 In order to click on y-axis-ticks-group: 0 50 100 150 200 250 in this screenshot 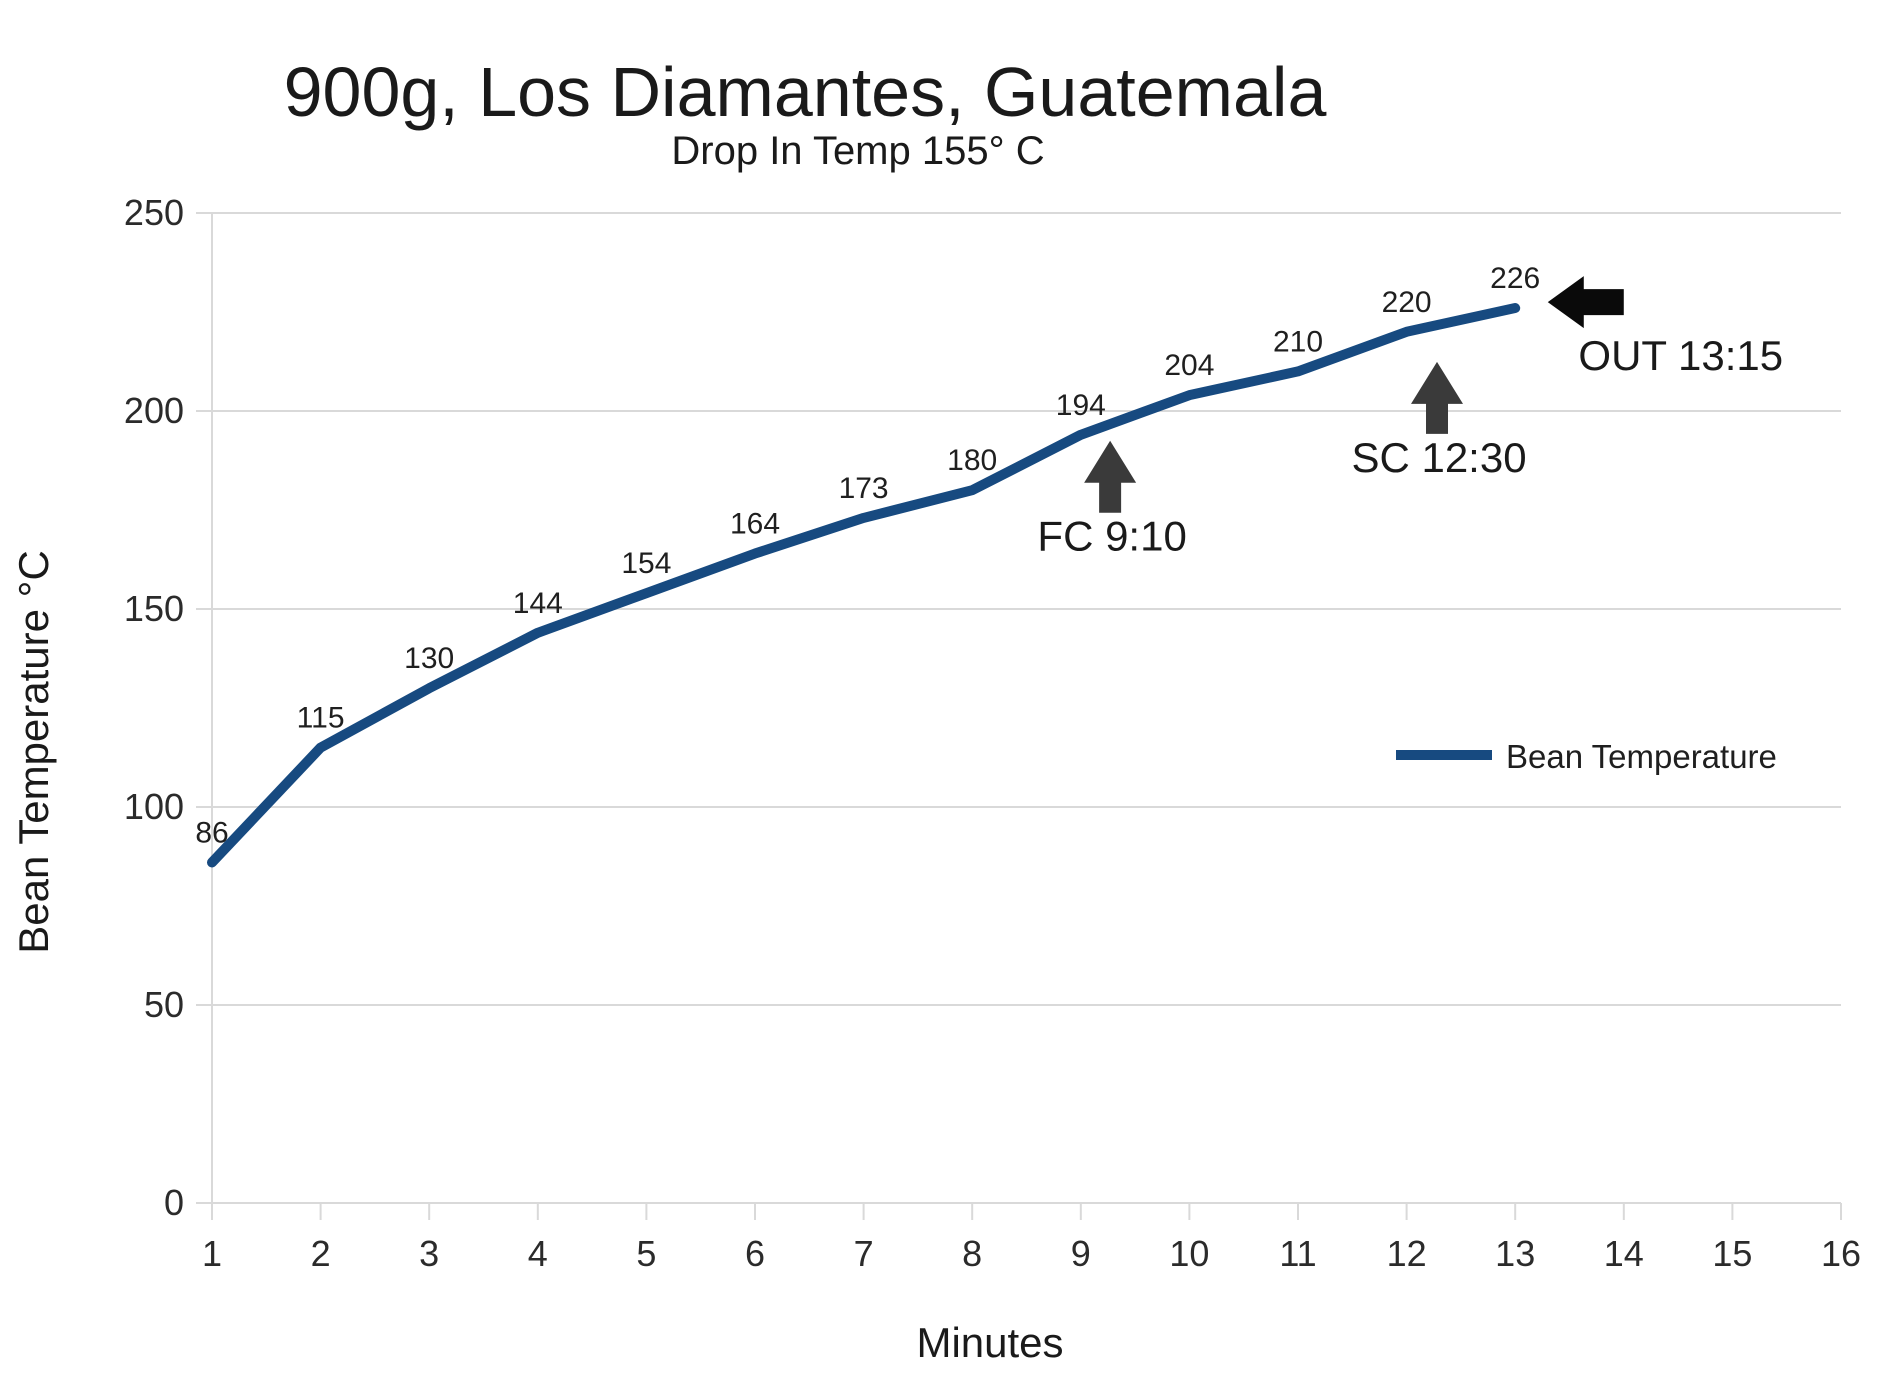, I will do `click(154, 707)`.